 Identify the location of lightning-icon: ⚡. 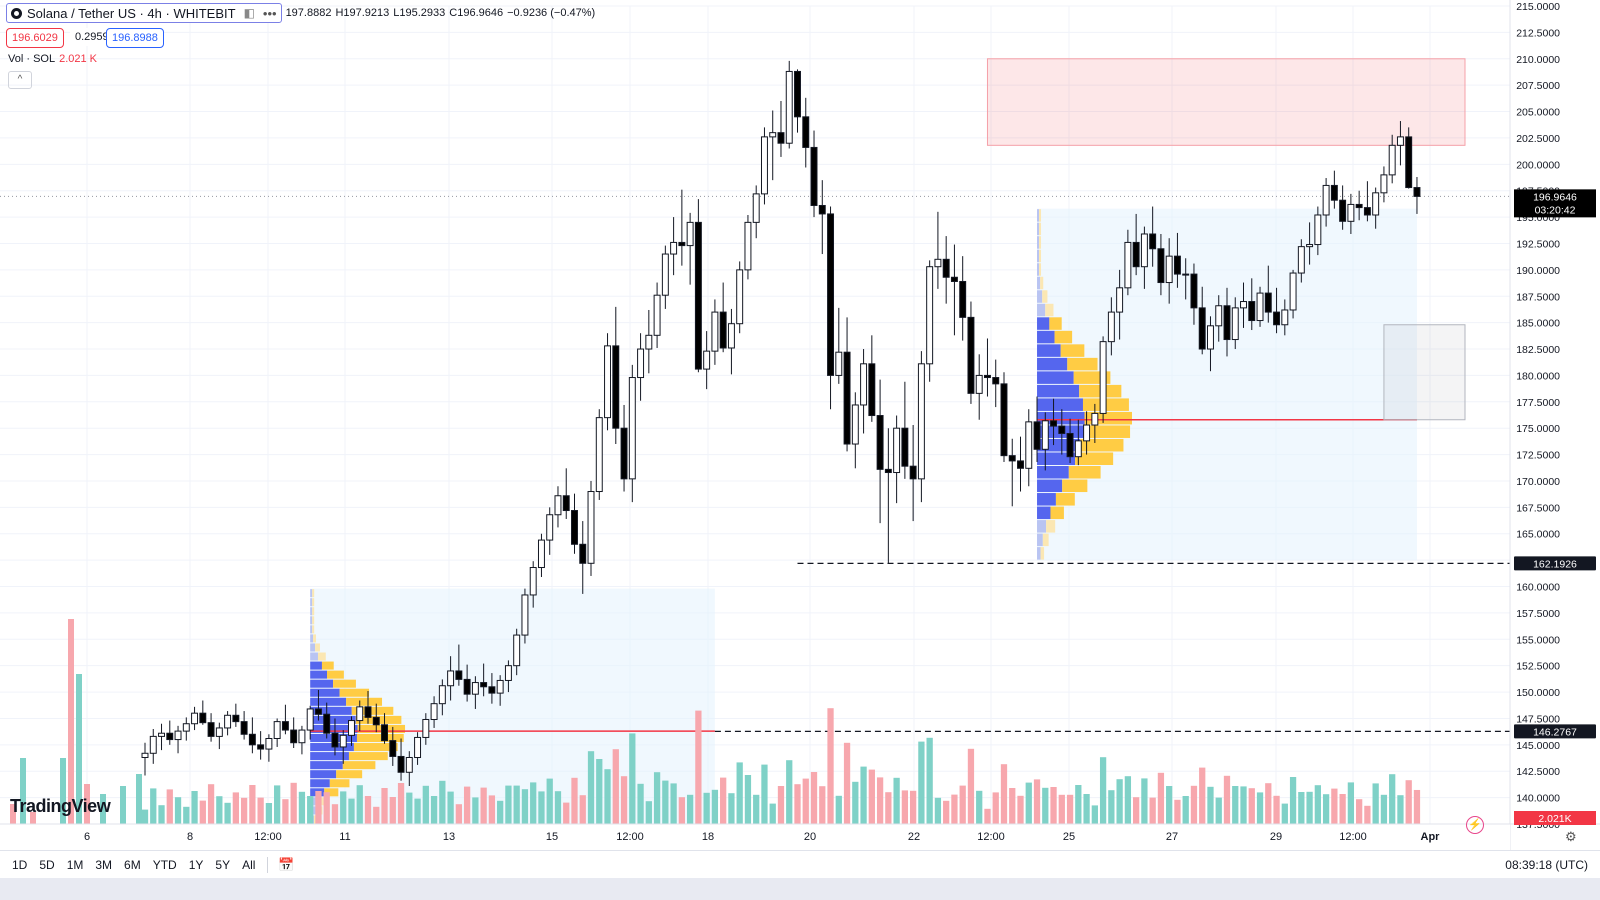
(1475, 825).